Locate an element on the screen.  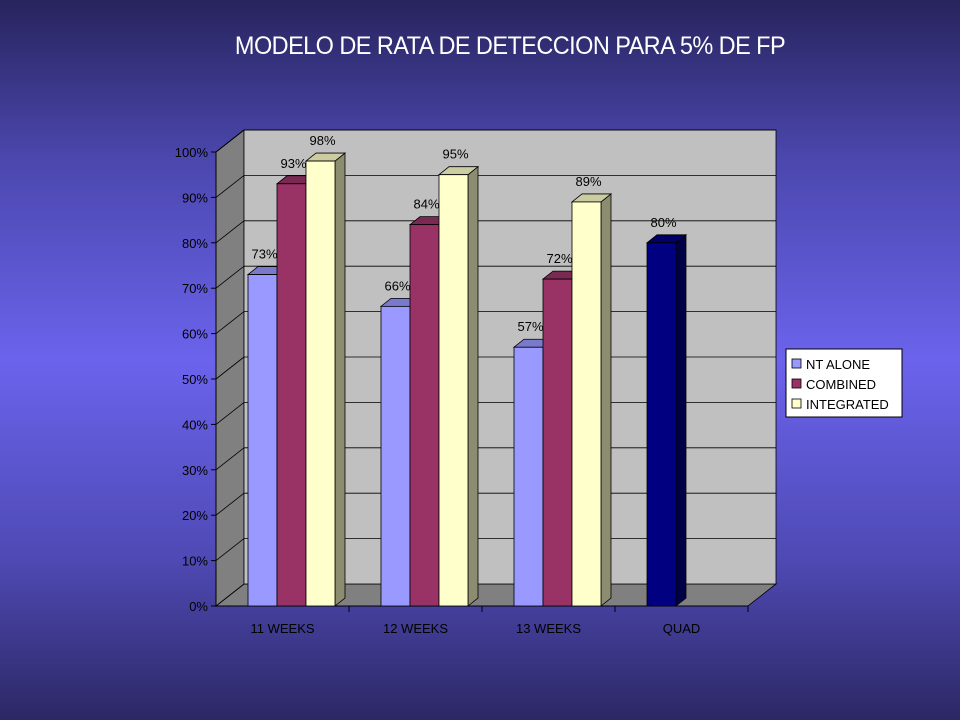
legend-label: COMBINED is located at coordinates (841, 384).